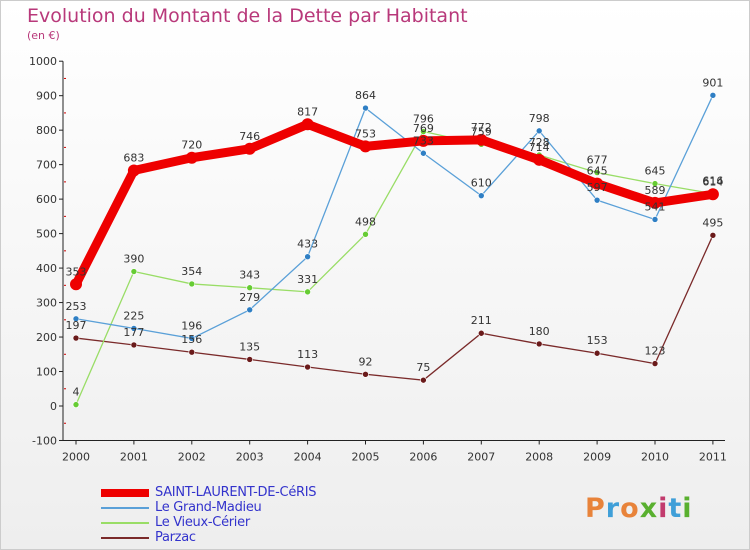  What do you see at coordinates (46, 199) in the screenshot?
I see `y-tick-label: 600` at bounding box center [46, 199].